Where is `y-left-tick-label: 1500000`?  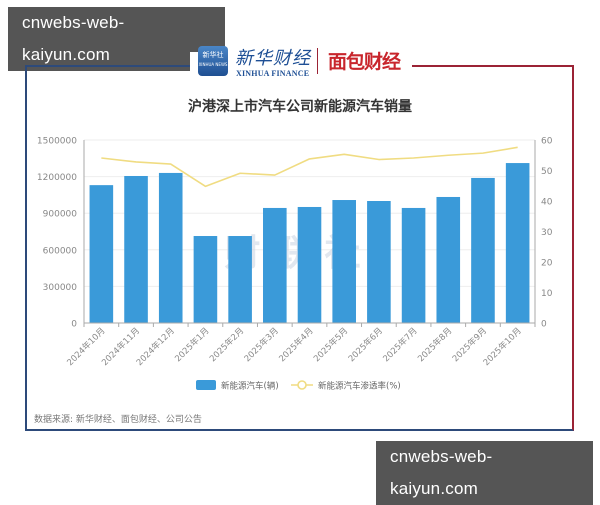 y-left-tick-label: 1500000 is located at coordinates (57, 142).